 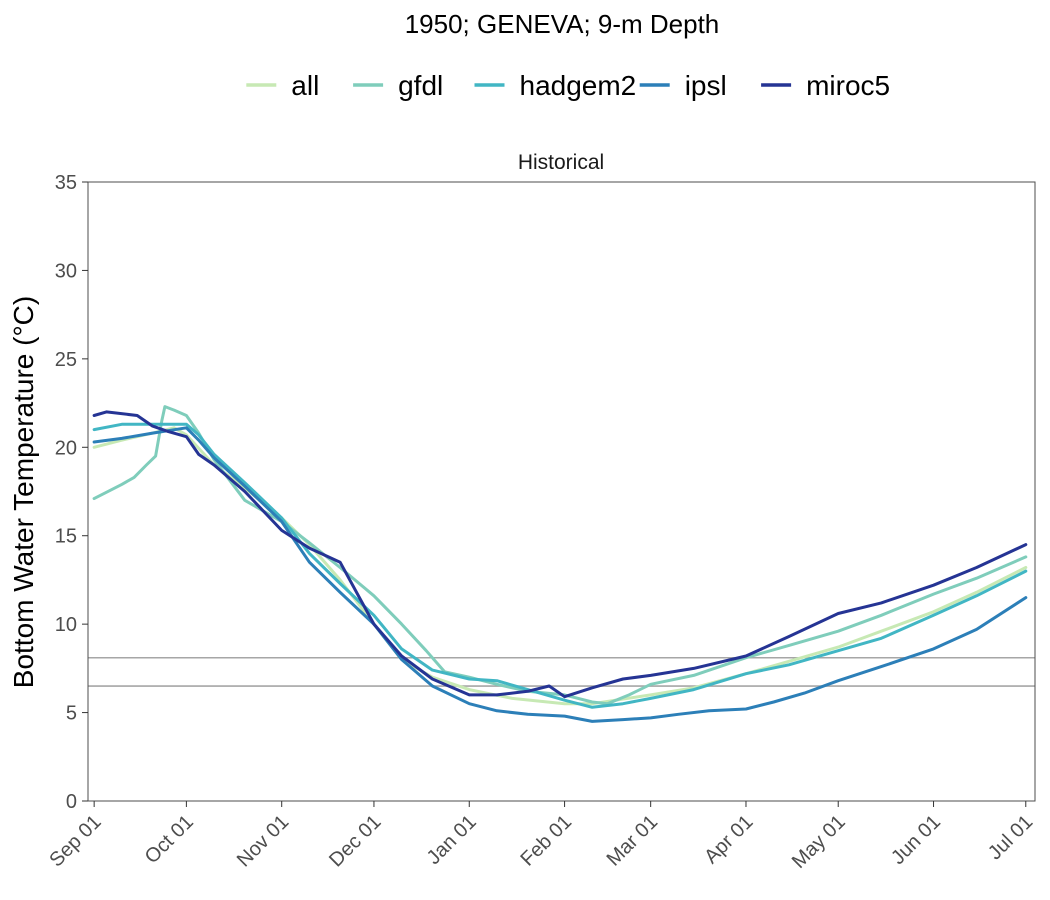 What do you see at coordinates (66, 537) in the screenshot?
I see `y-tick-label: 15` at bounding box center [66, 537].